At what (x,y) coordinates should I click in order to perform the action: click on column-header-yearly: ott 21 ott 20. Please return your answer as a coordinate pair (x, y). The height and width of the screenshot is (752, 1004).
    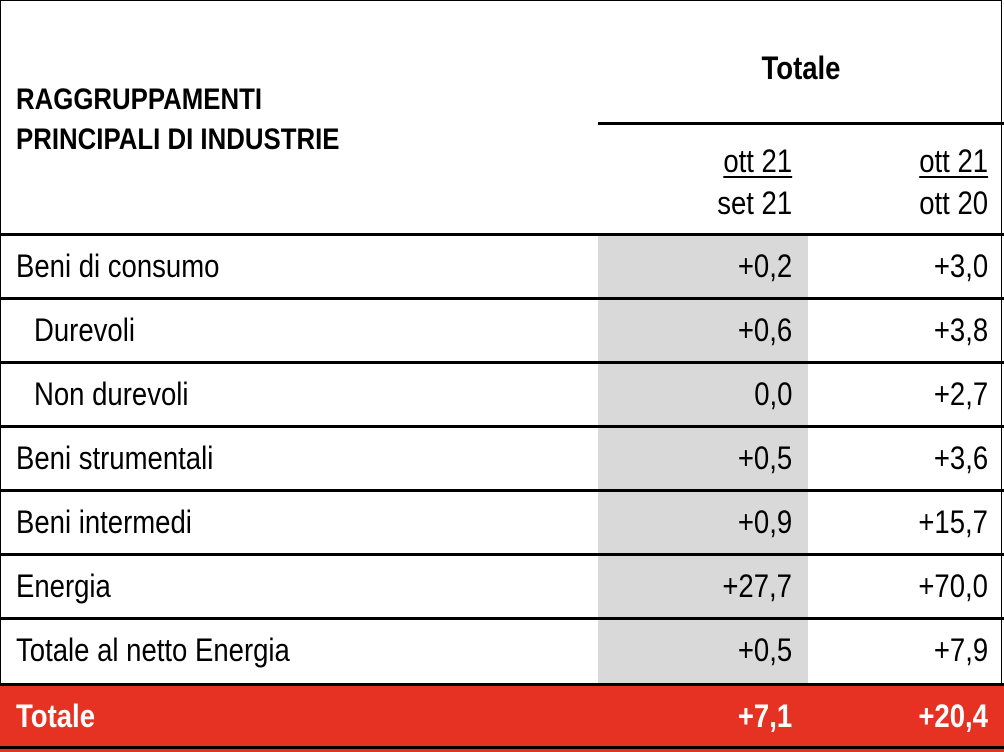
    Looking at the image, I should click on (953, 182).